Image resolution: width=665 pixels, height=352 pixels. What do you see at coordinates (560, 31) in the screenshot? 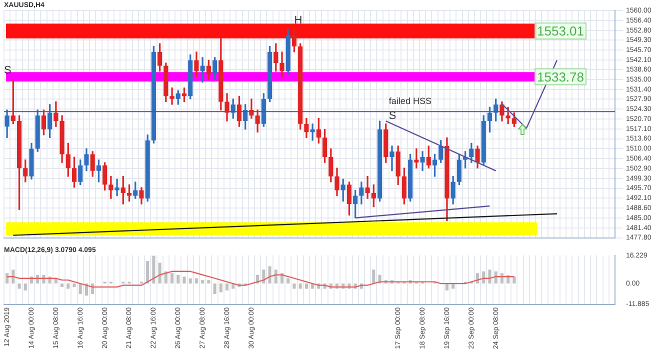
I see `band-label: 1553.01` at bounding box center [560, 31].